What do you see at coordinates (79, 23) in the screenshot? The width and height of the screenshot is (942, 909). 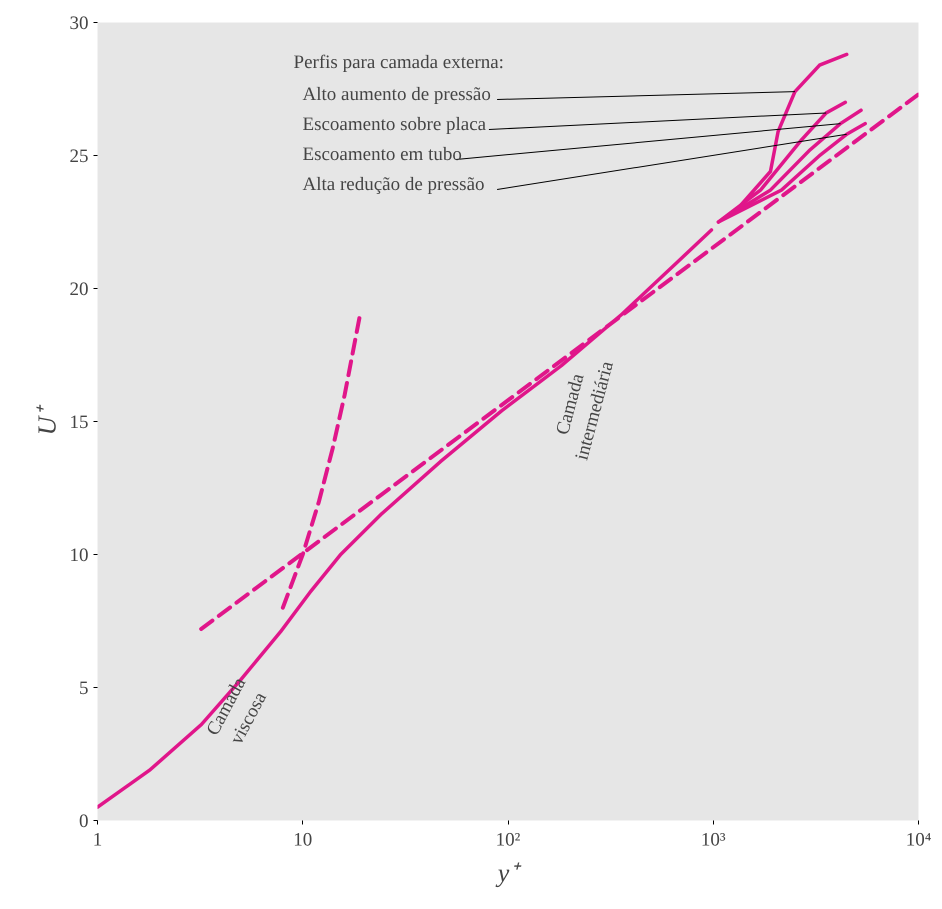 I see `y-tick-label: 30` at bounding box center [79, 23].